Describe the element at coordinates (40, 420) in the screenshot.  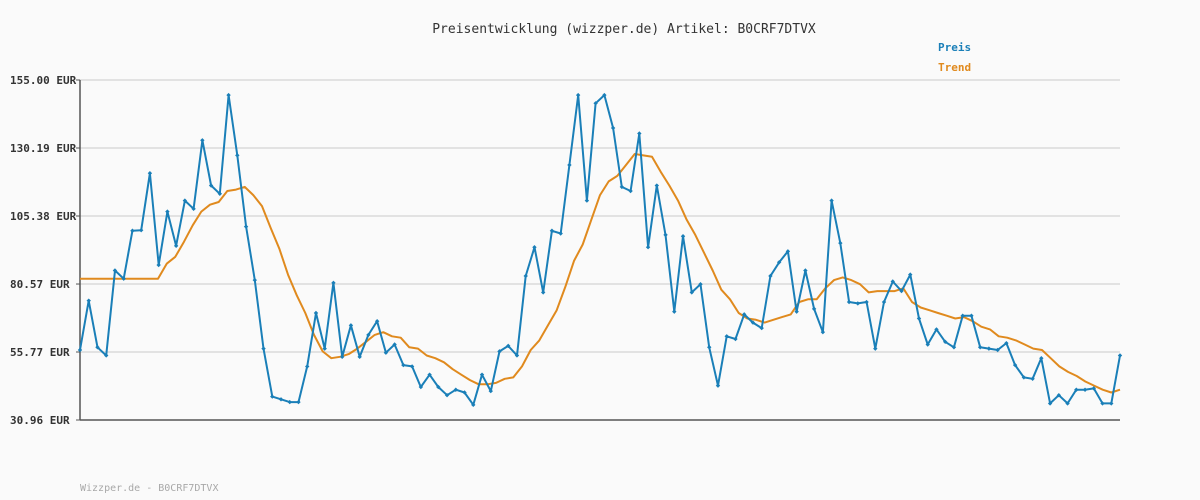
I see `y-tick-label: 30.96 EUR` at that location.